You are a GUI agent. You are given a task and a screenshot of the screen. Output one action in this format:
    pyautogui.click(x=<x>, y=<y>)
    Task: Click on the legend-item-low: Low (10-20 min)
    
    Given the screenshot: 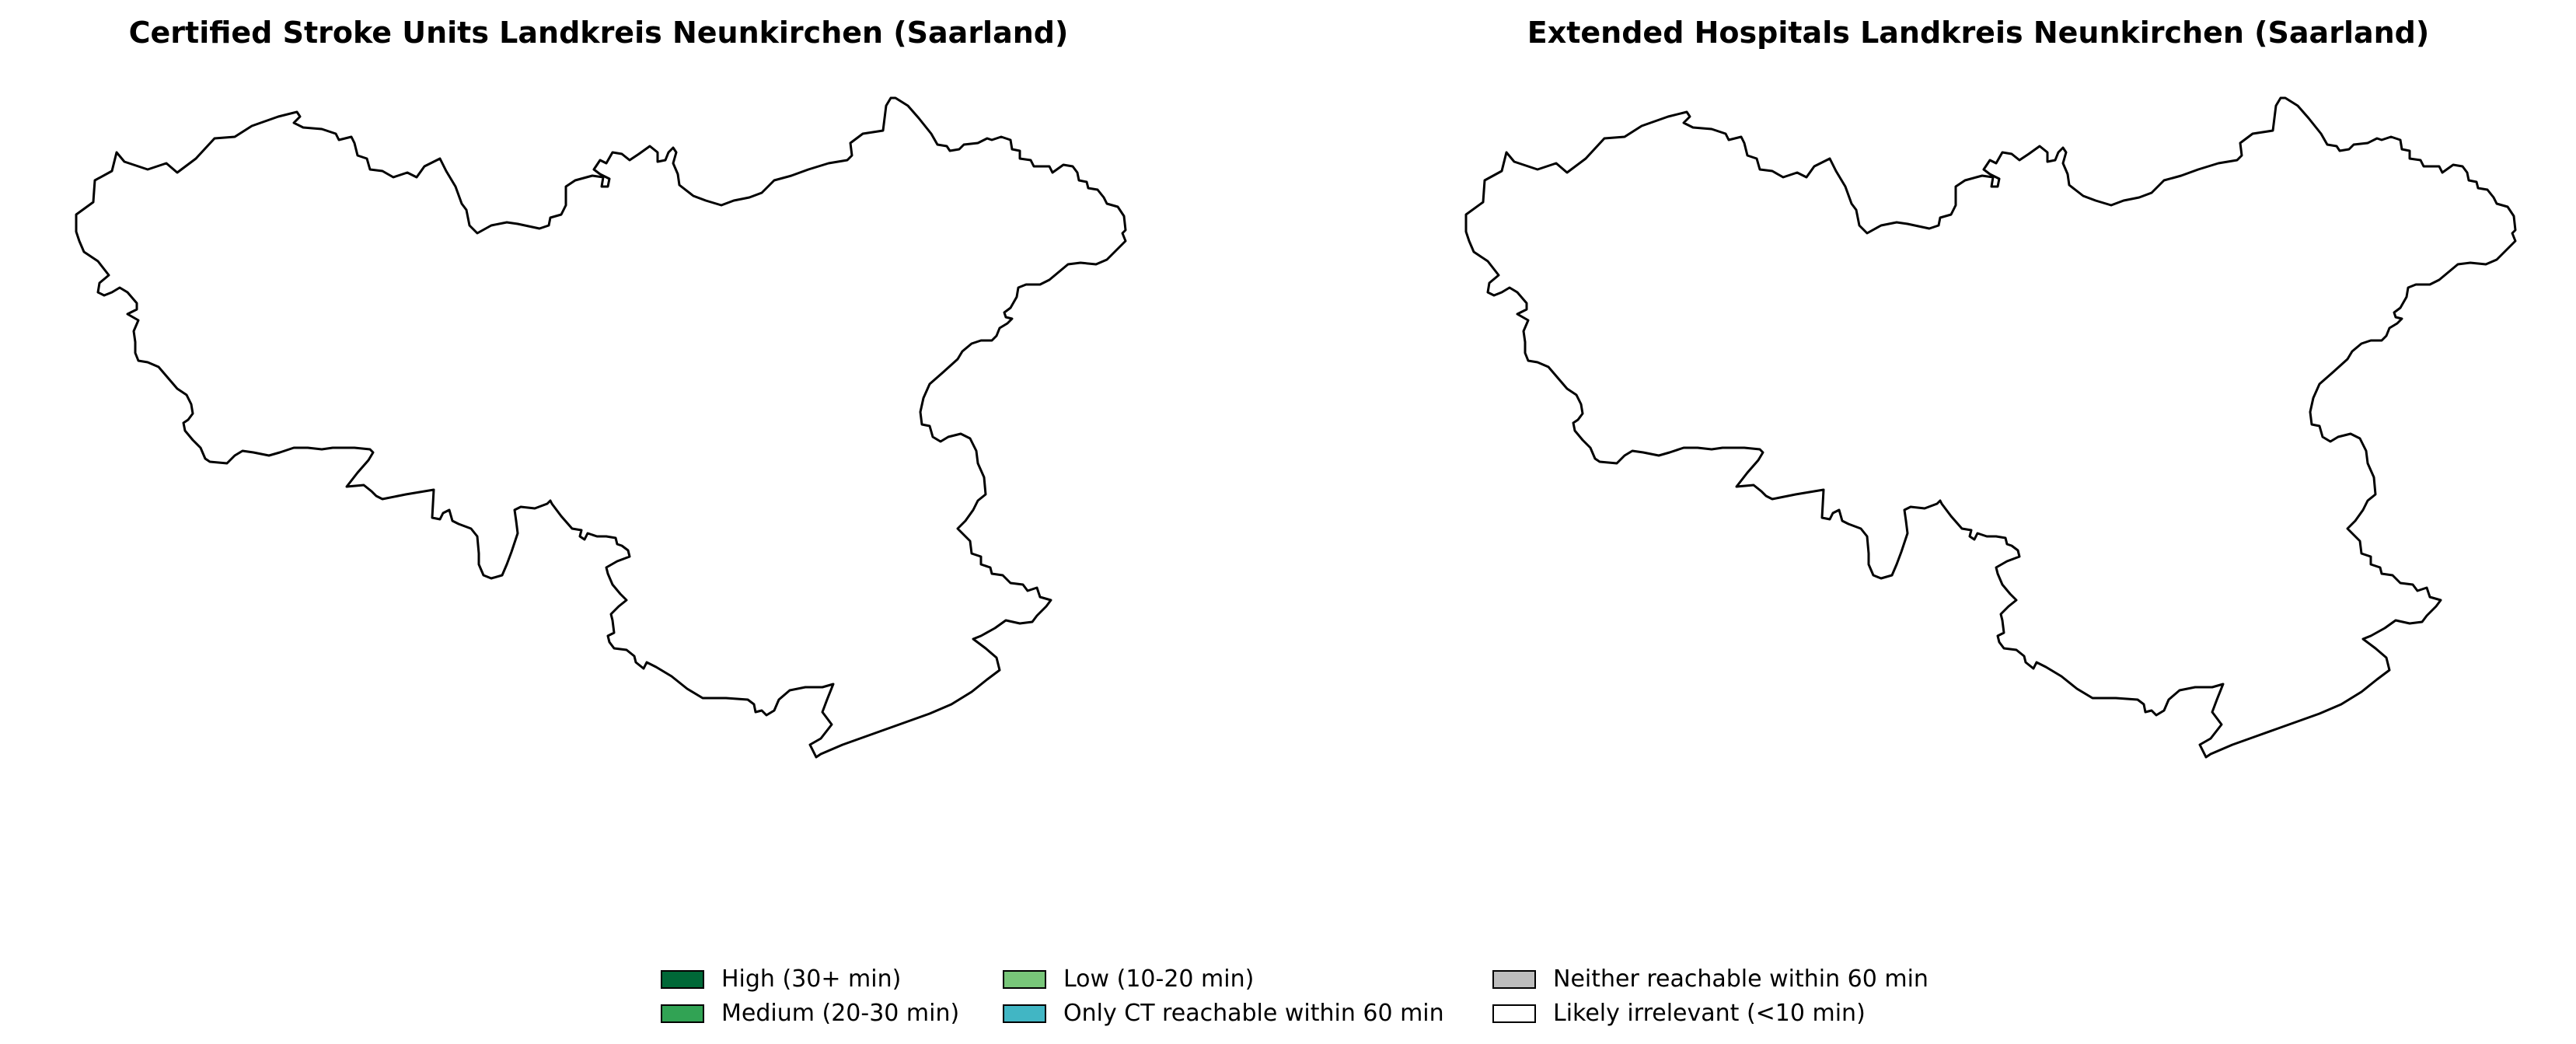 What is the action you would take?
    pyautogui.click(x=1128, y=980)
    